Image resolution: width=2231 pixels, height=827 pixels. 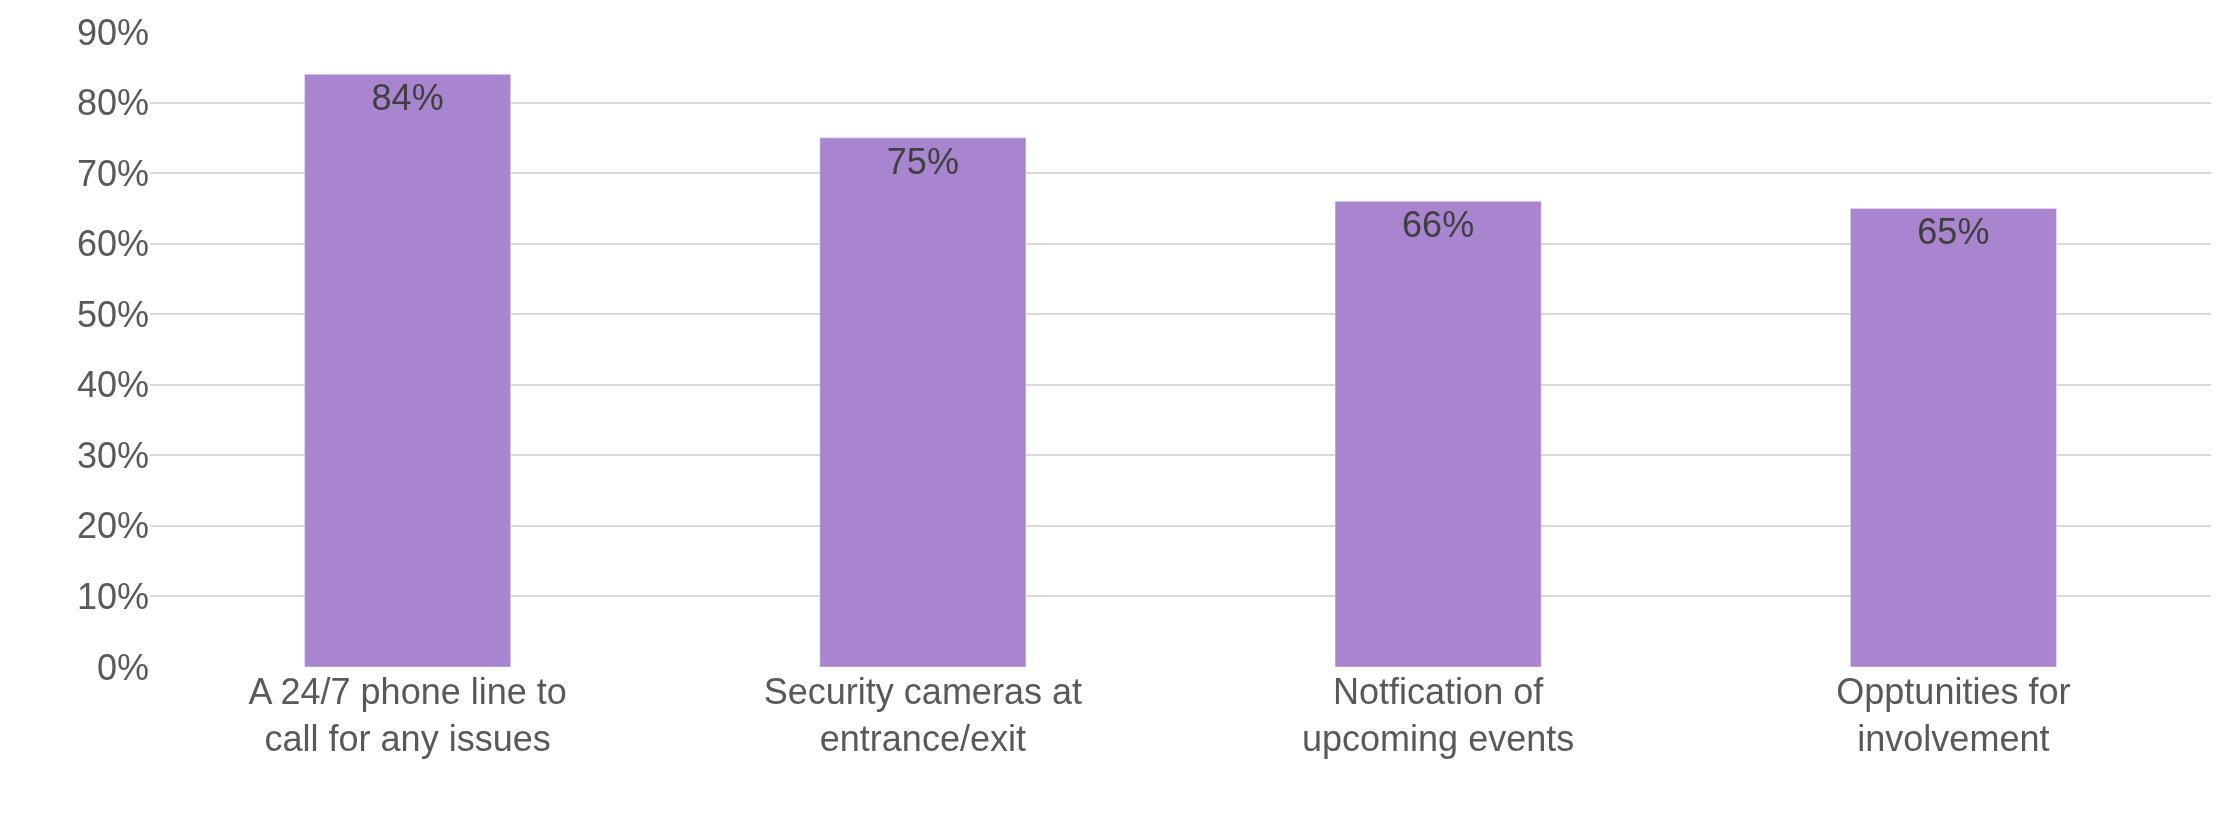 What do you see at coordinates (112, 173) in the screenshot?
I see `y-tick-label: 70%` at bounding box center [112, 173].